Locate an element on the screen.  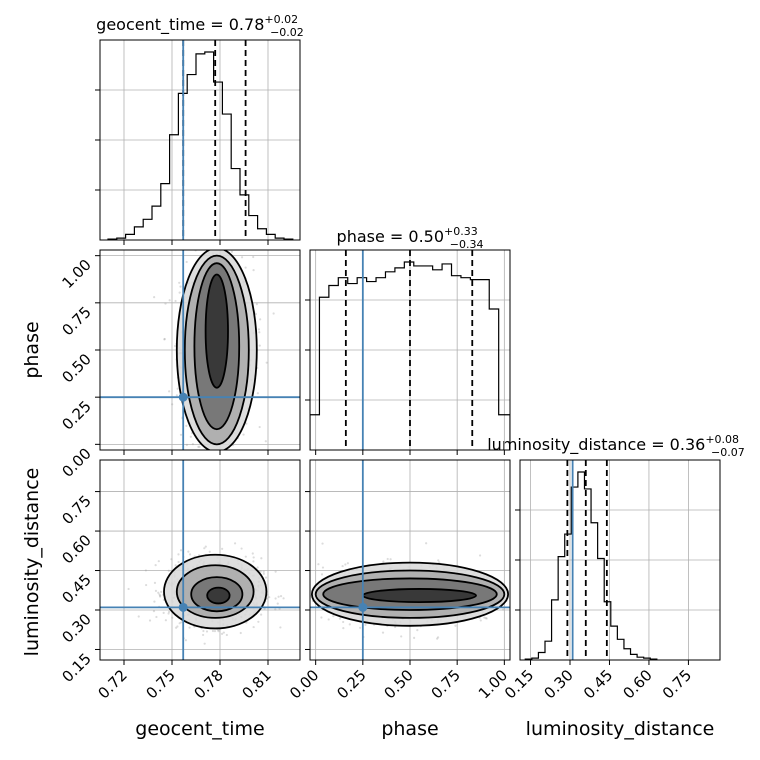
panel-geocent-time-vs-geocent-time is located at coordinates (198, 142).